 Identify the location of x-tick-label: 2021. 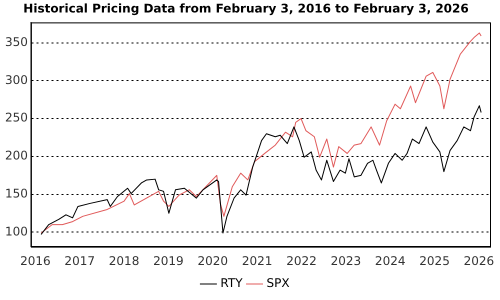
(257, 261).